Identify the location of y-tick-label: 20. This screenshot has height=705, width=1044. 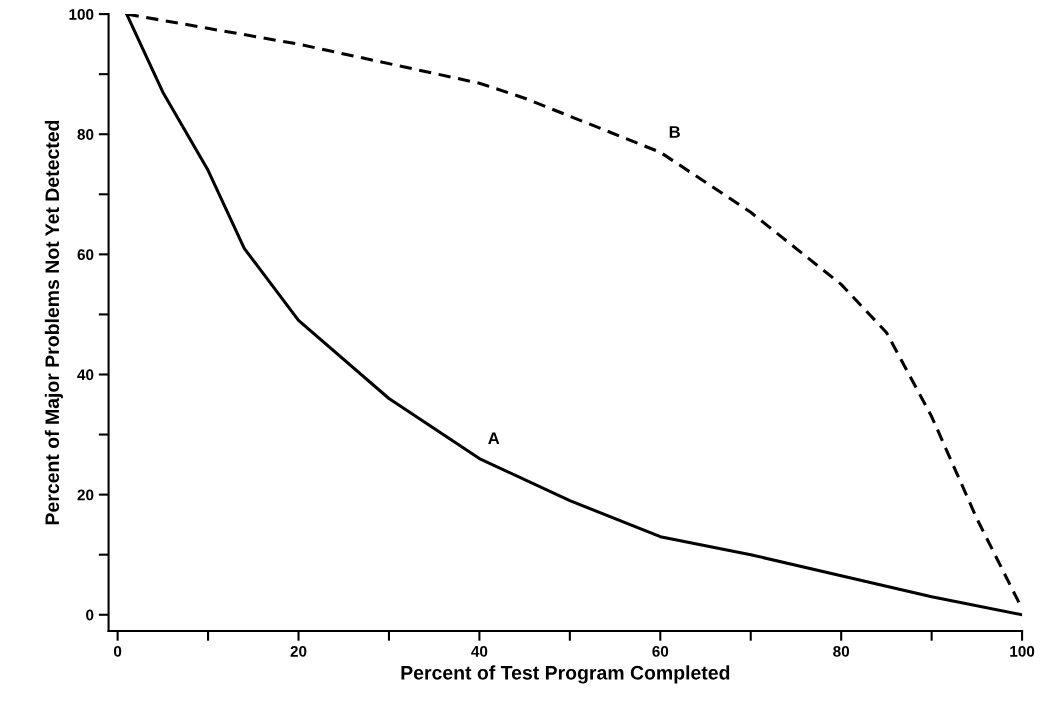
(85, 495).